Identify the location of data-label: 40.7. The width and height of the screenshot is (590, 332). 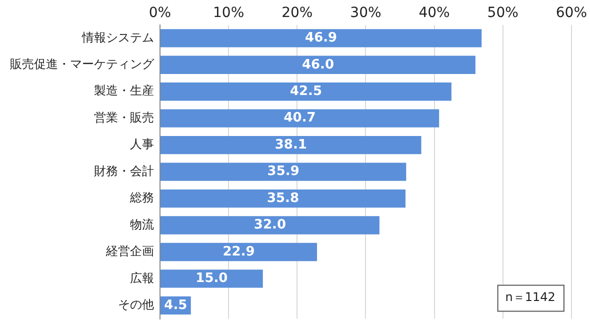
(300, 118).